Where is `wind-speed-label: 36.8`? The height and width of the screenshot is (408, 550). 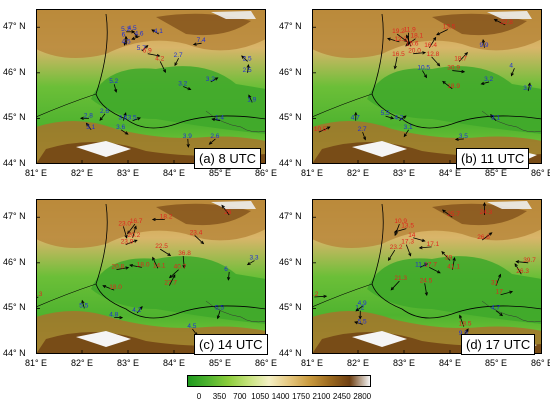
wind-speed-label: 36.8 is located at coordinates (184, 253).